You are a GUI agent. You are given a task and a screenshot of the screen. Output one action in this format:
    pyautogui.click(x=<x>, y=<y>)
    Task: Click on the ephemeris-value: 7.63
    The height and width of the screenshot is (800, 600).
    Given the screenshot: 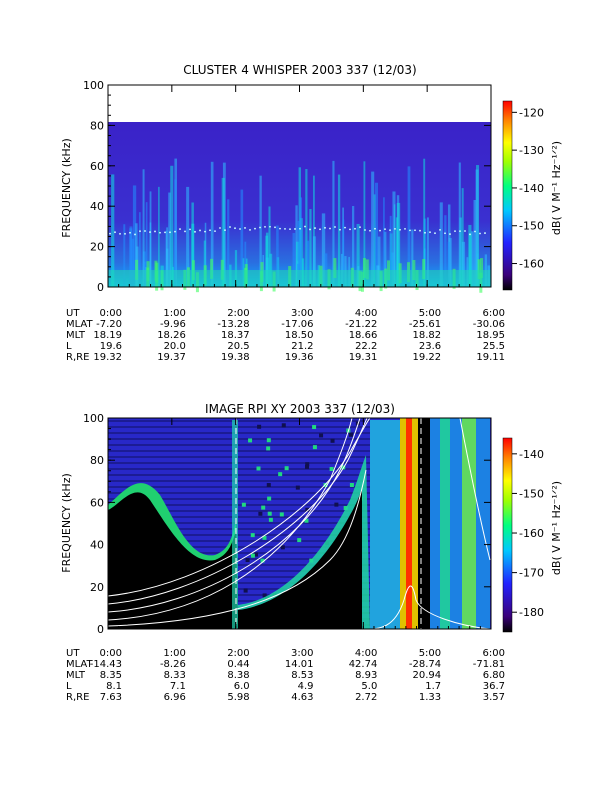 What is the action you would take?
    pyautogui.click(x=111, y=697)
    